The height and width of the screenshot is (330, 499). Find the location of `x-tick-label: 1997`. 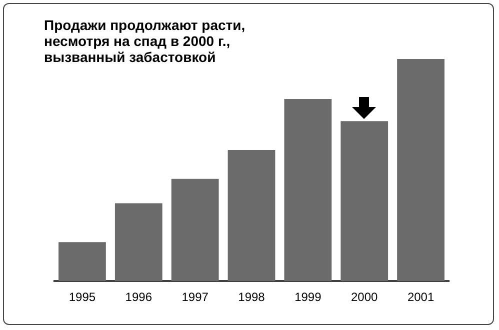

x-tick-label: 1997 is located at coordinates (195, 297).